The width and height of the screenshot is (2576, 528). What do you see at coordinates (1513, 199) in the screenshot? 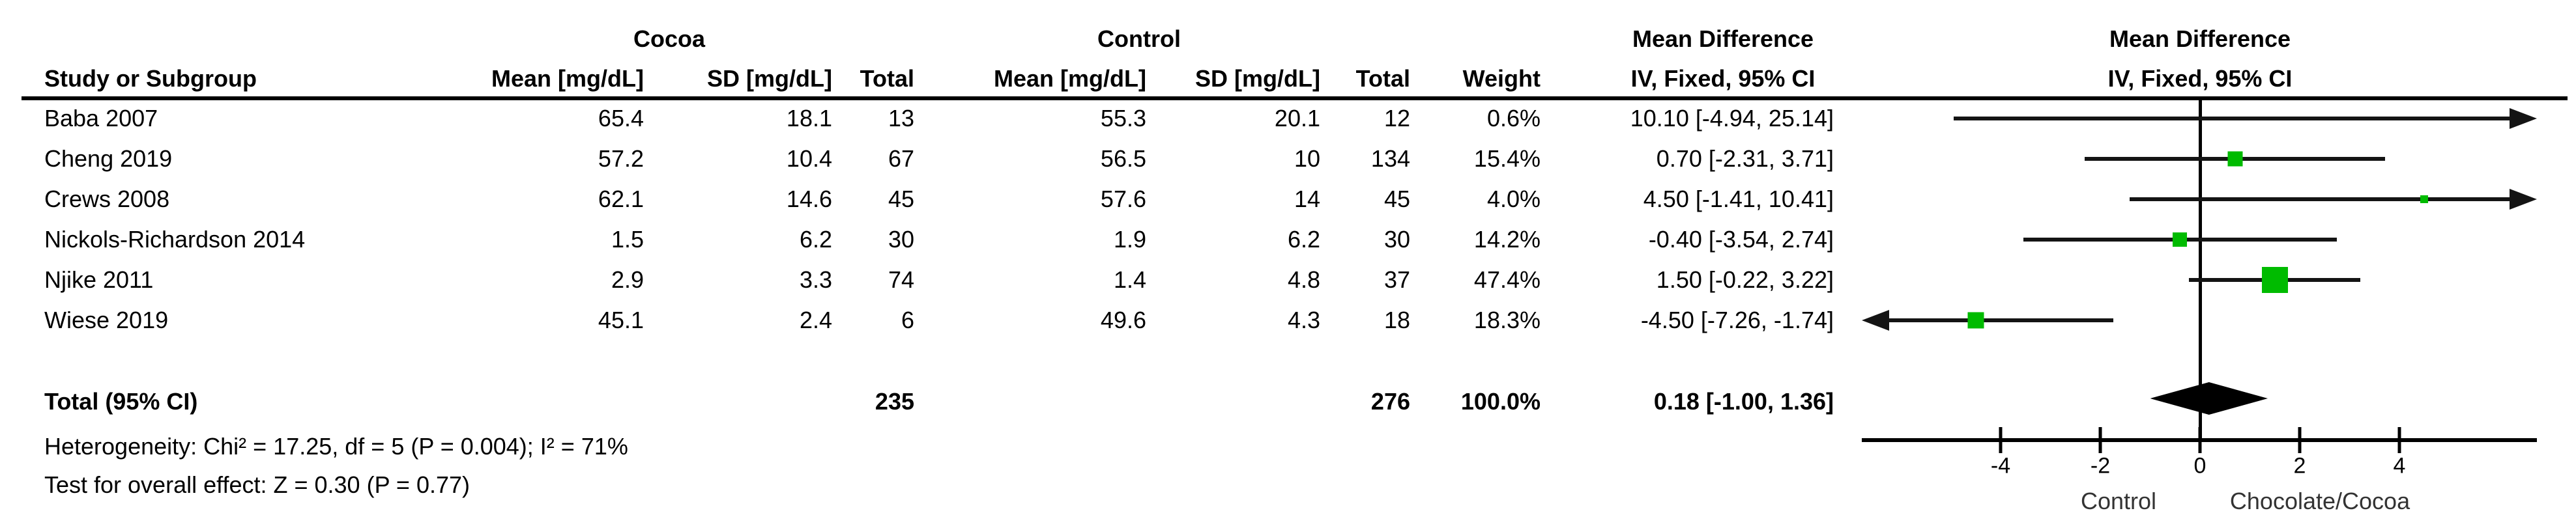
I see `weight-cell: 4.0%` at bounding box center [1513, 199].